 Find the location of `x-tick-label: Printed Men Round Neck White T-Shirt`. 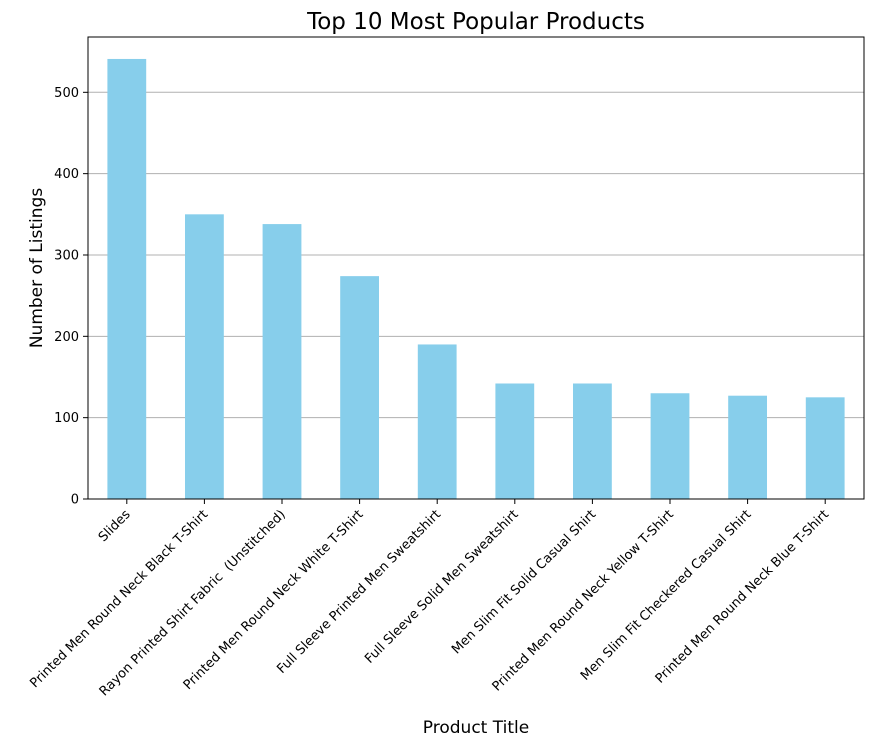

x-tick-label: Printed Men Round Neck White T-Shirt is located at coordinates (274, 600).